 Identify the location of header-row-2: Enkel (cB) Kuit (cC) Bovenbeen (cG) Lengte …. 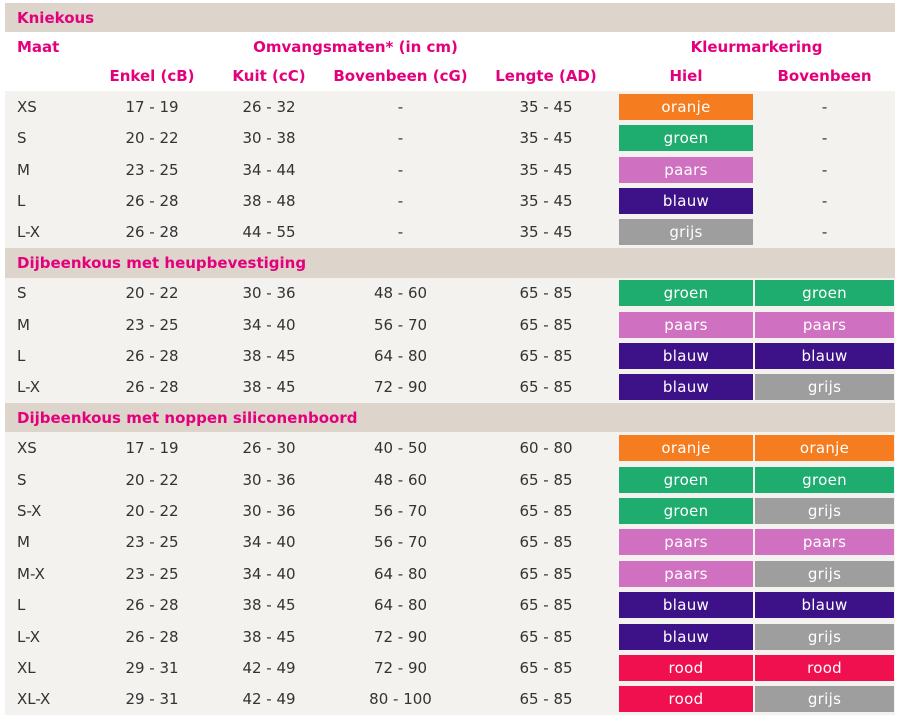
(450, 76).